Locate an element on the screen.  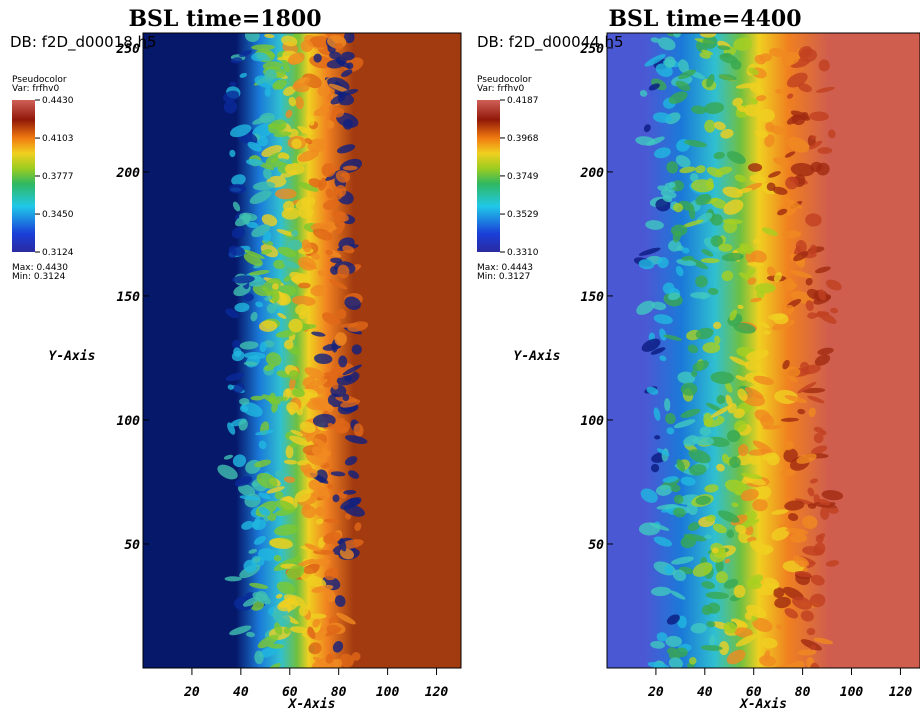
colorbar-label: 0.3450 is located at coordinates (58, 215).